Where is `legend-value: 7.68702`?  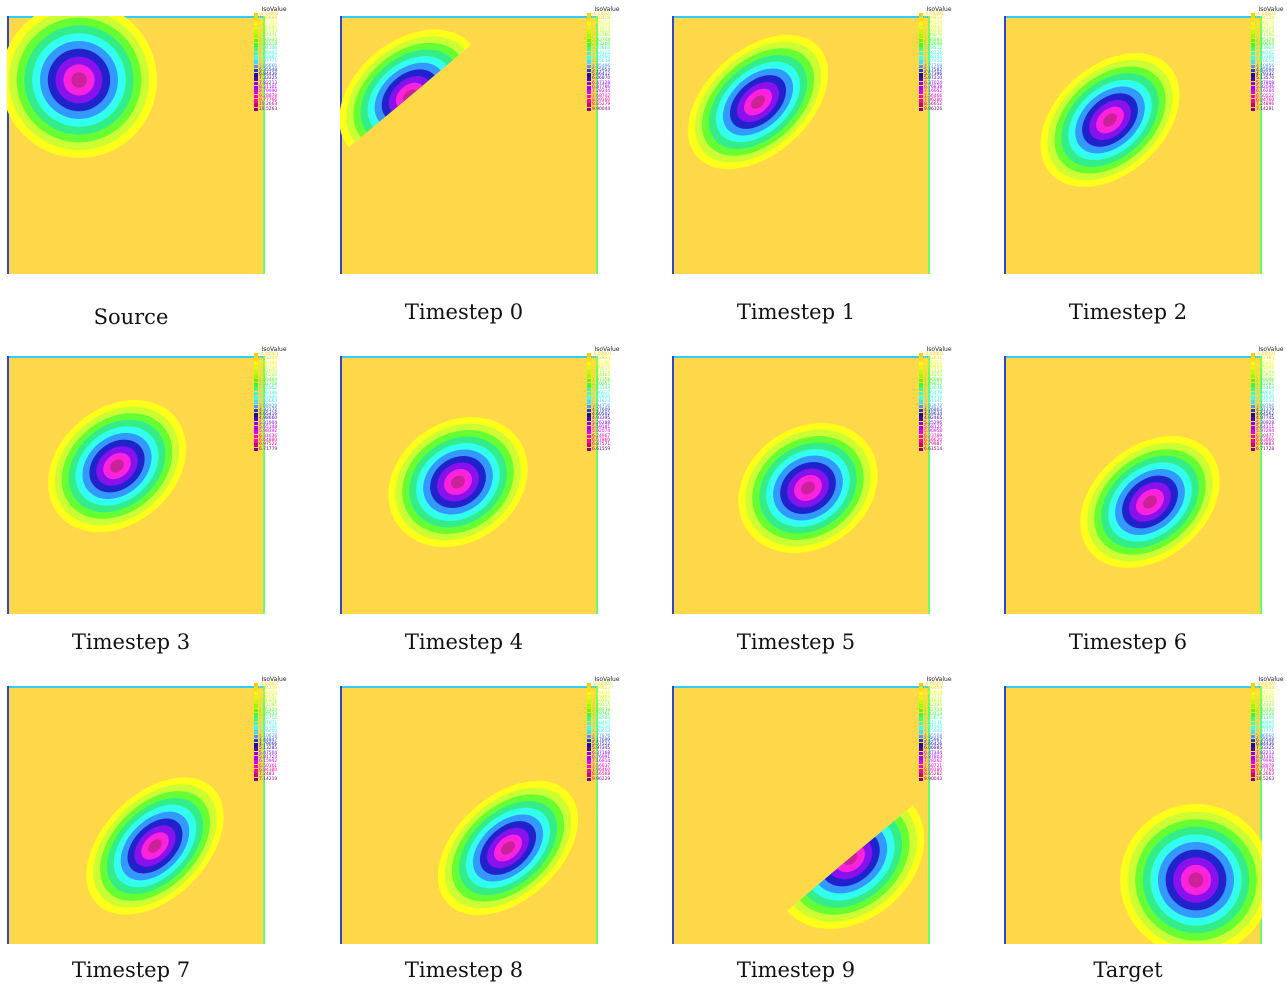 legend-value: 7.68702 is located at coordinates (601, 96).